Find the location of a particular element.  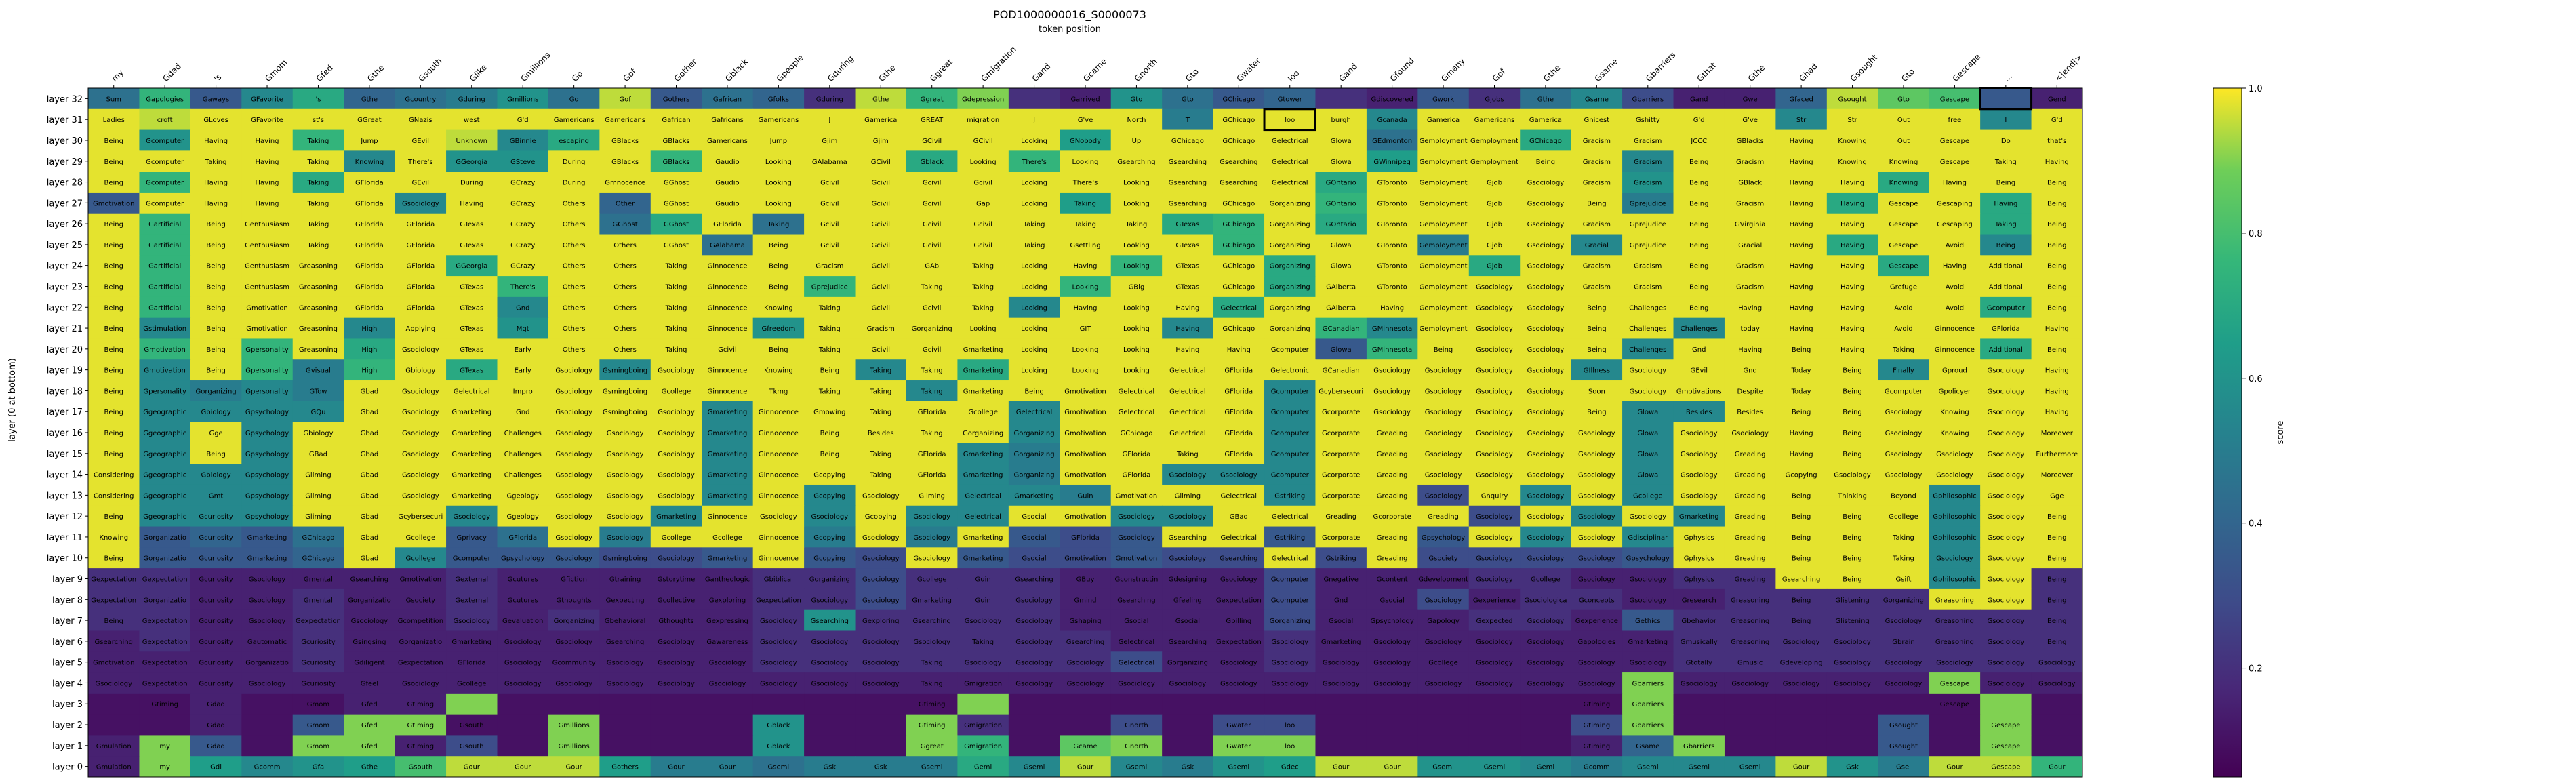

cell-label: Gcollege is located at coordinates (421, 559).